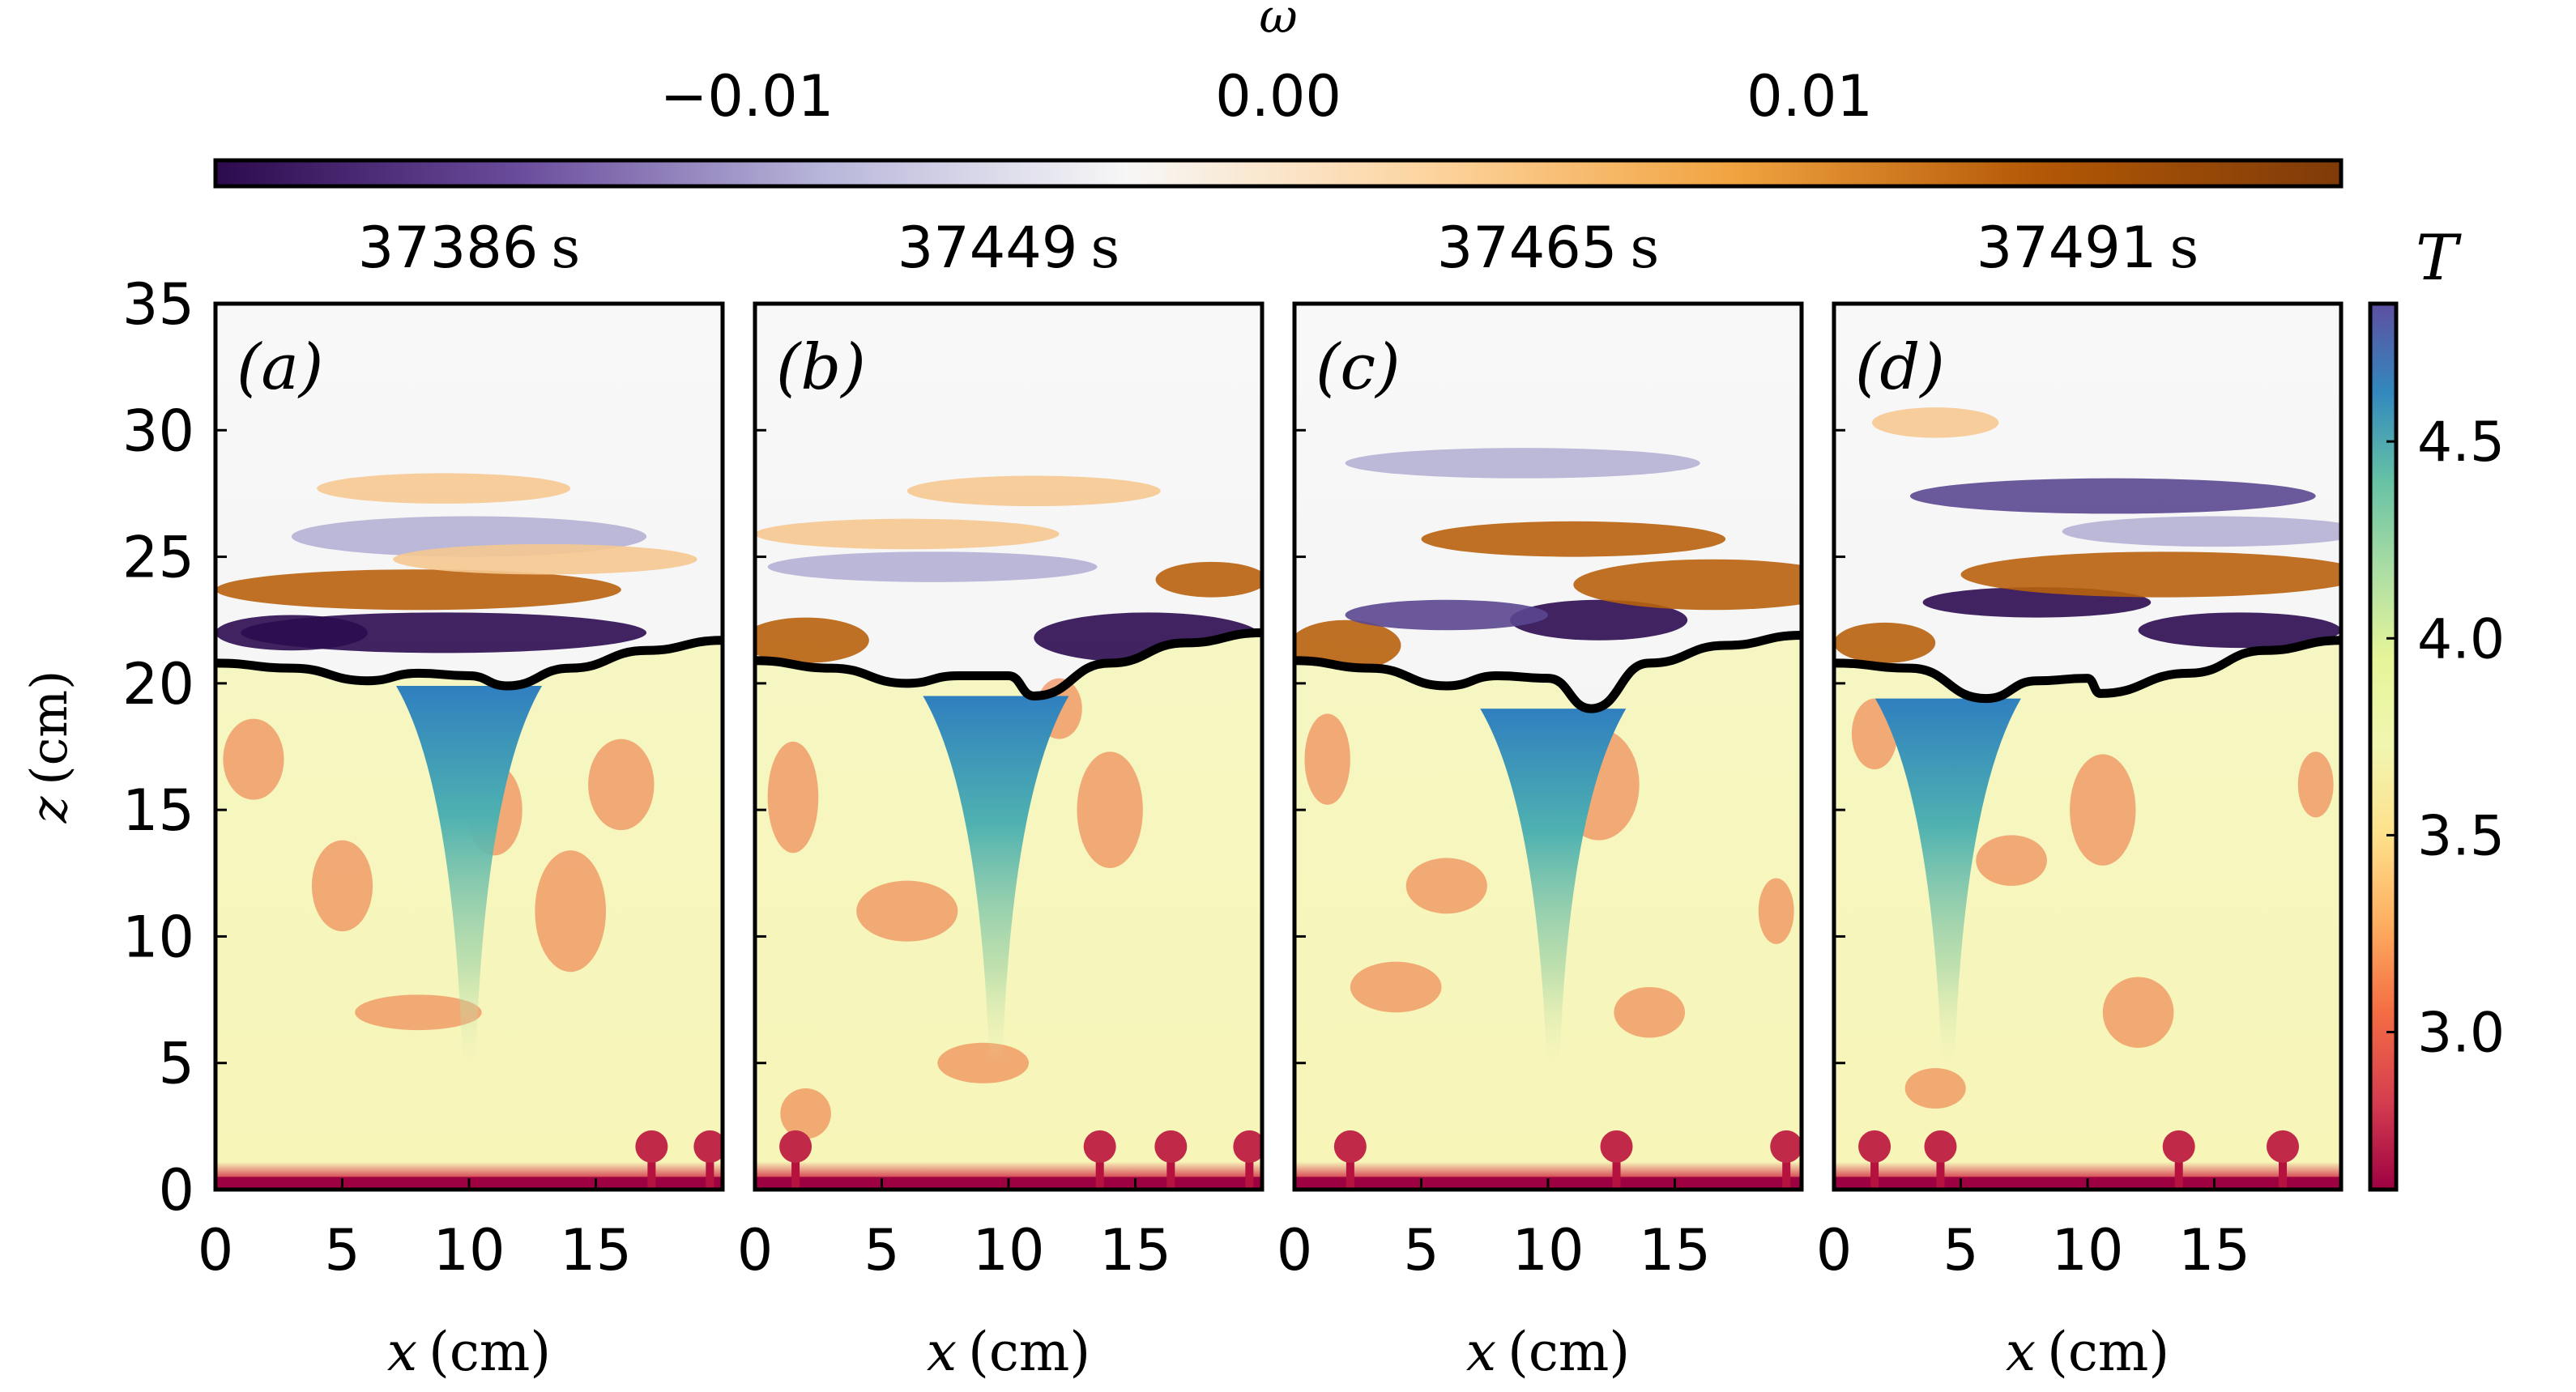  I want to click on panel-time-title: 37386 s, so click(470, 248).